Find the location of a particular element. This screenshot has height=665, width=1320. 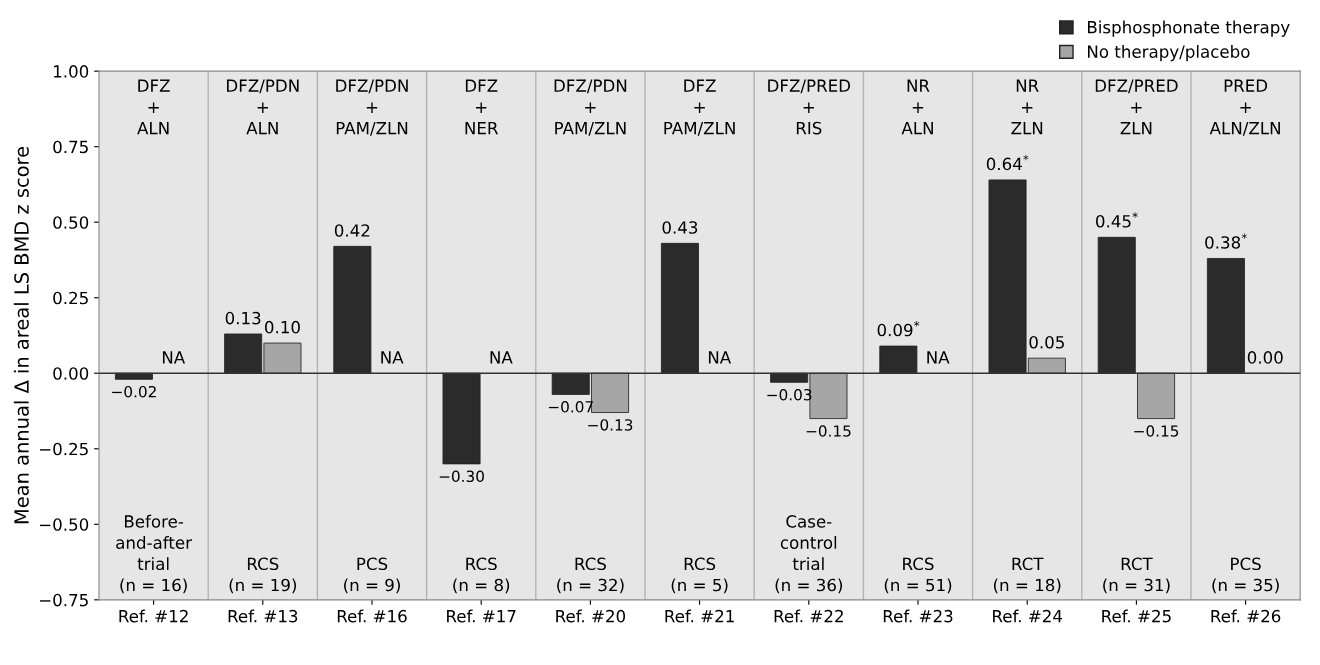

y-tick-label: 0.50 is located at coordinates (71, 222).